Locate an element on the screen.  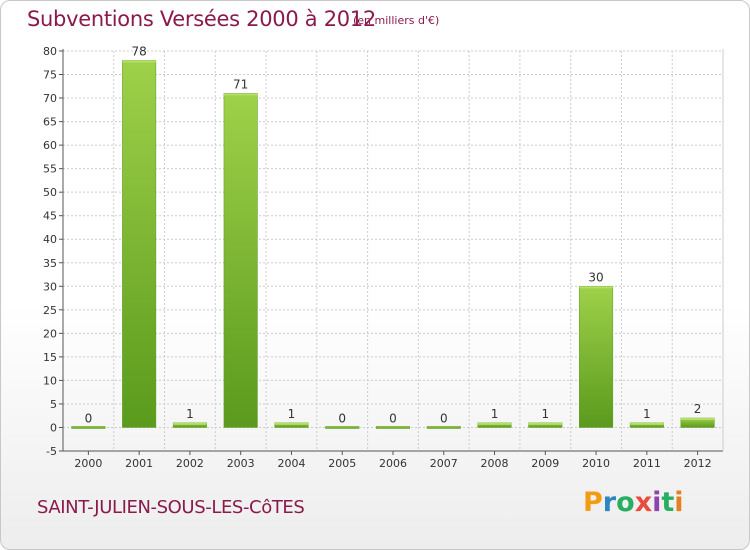
y-tick-label: 30 is located at coordinates (50, 286).